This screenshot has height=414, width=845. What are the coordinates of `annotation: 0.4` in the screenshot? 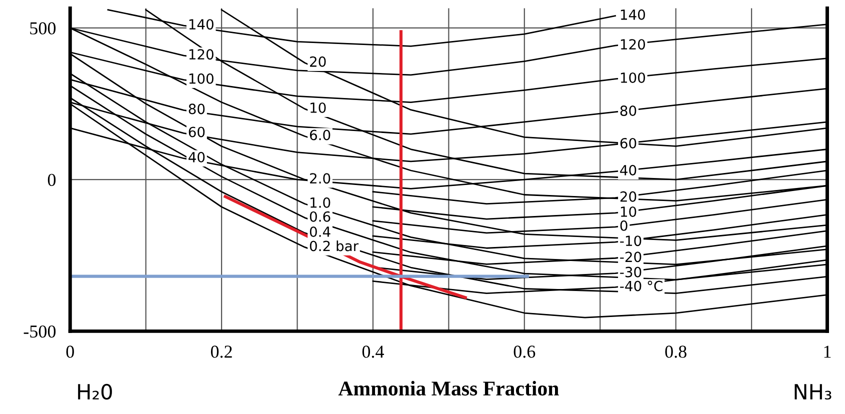 It's located at (320, 231).